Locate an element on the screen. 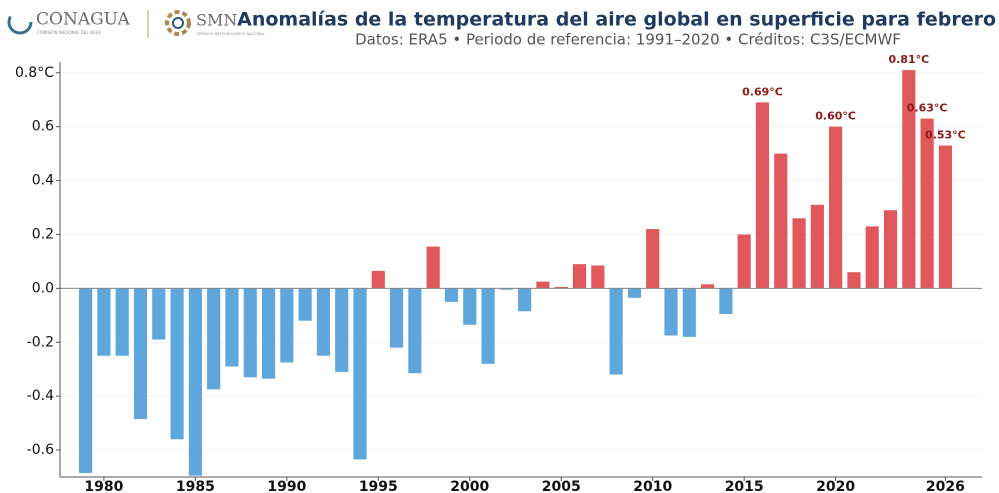 This screenshot has height=493, width=999. logo-text: SMN is located at coordinates (216, 20).